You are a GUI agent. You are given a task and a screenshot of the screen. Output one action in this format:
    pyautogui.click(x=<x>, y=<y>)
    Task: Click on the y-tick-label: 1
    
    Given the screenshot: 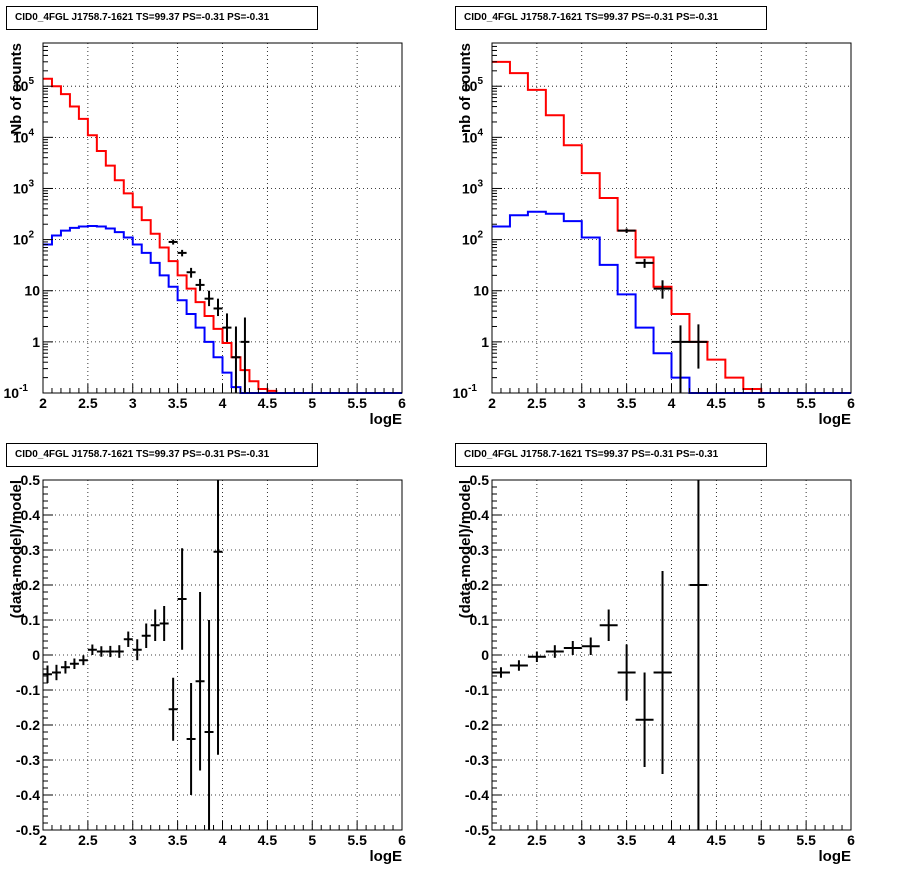 What is the action you would take?
    pyautogui.click(x=485, y=342)
    